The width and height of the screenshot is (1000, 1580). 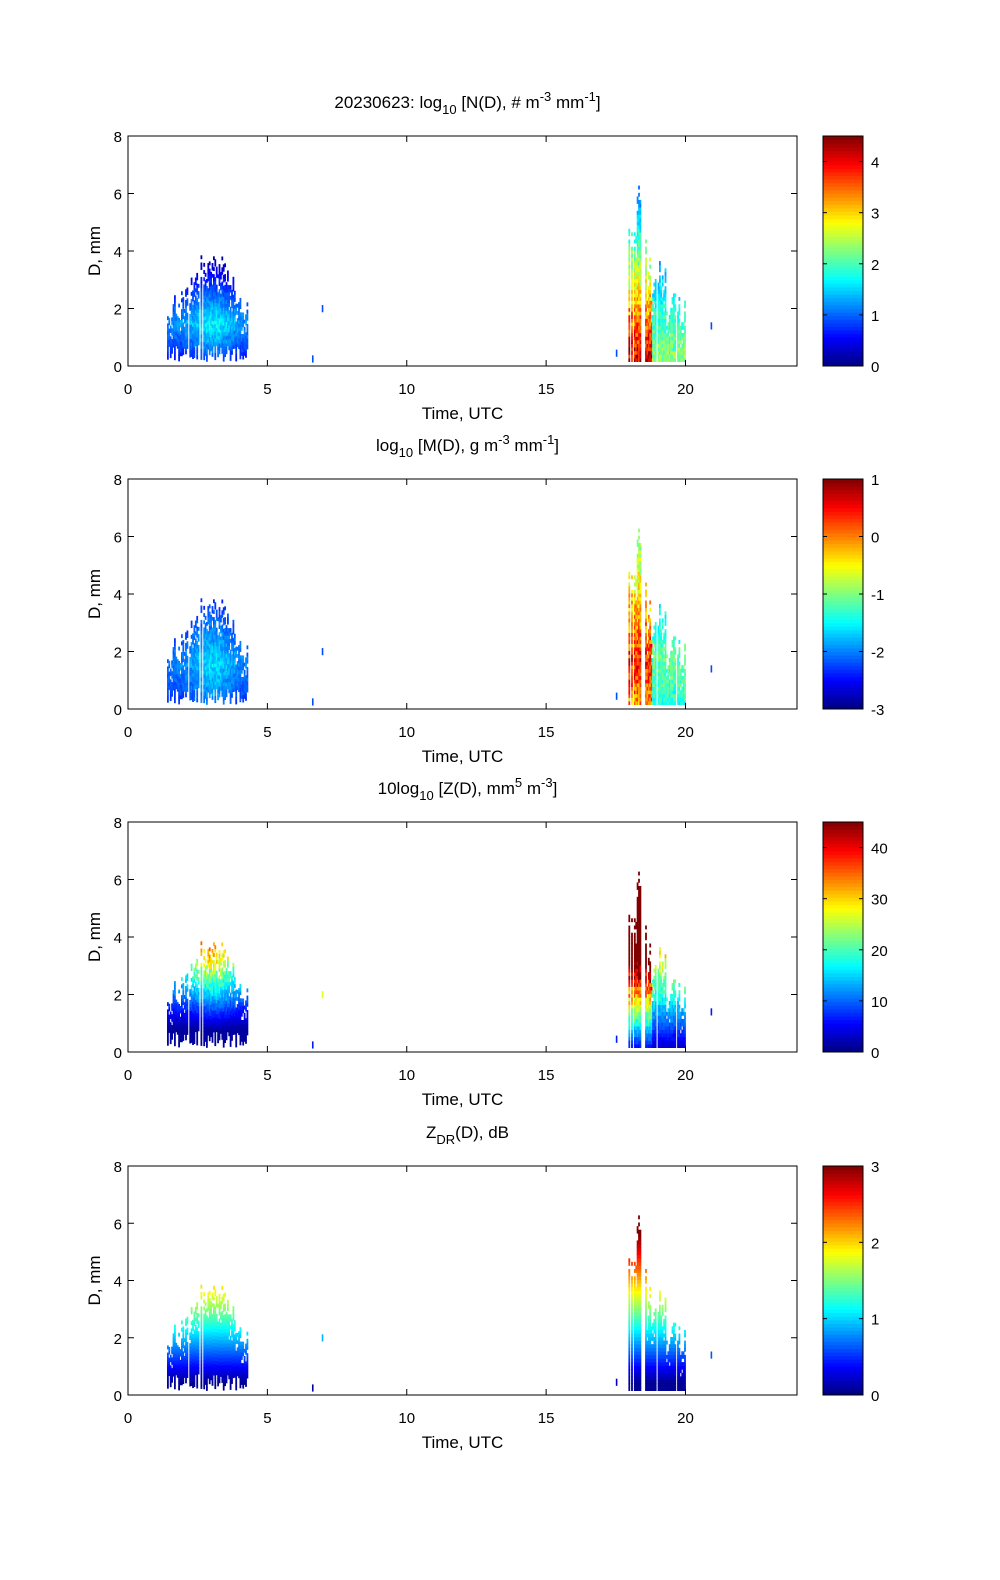 What do you see at coordinates (118, 252) in the screenshot?
I see `y-tick-label: 4` at bounding box center [118, 252].